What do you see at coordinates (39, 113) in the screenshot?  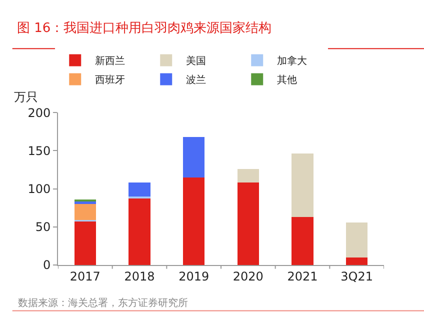 I see `y-tick-label: 200` at bounding box center [39, 113].